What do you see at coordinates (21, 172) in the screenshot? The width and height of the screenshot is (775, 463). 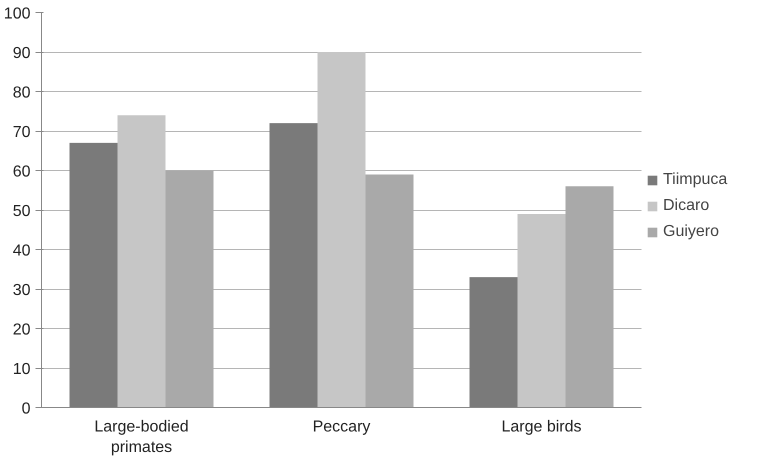 I see `y-tick-label: 60` at bounding box center [21, 172].